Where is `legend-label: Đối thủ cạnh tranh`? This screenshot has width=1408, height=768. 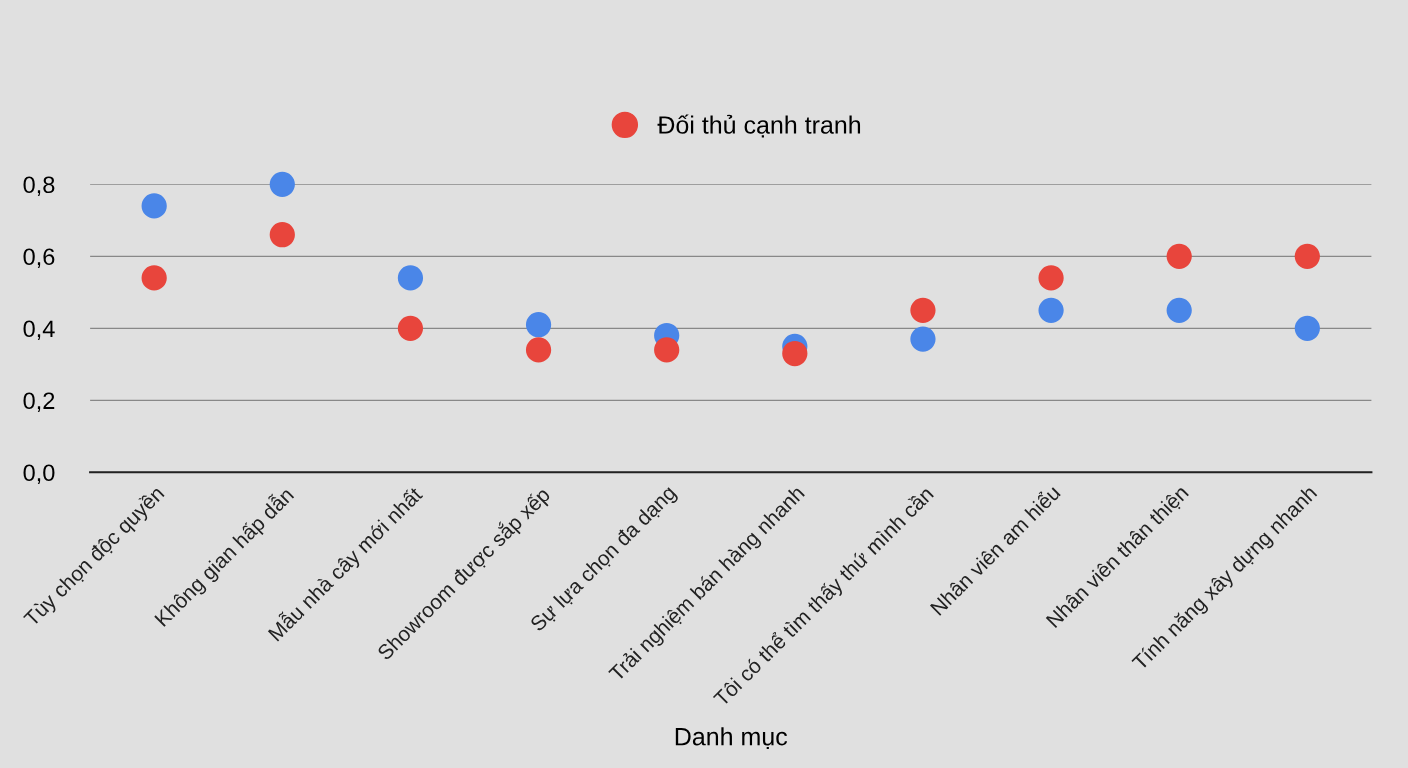
legend-label: Đối thủ cạnh tranh is located at coordinates (759, 126).